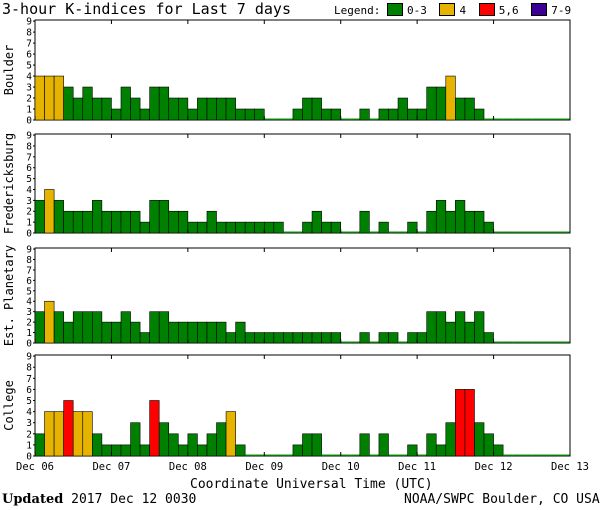 Image resolution: width=600 pixels, height=510 pixels. I want to click on legend-label: Legend:, so click(357, 10).